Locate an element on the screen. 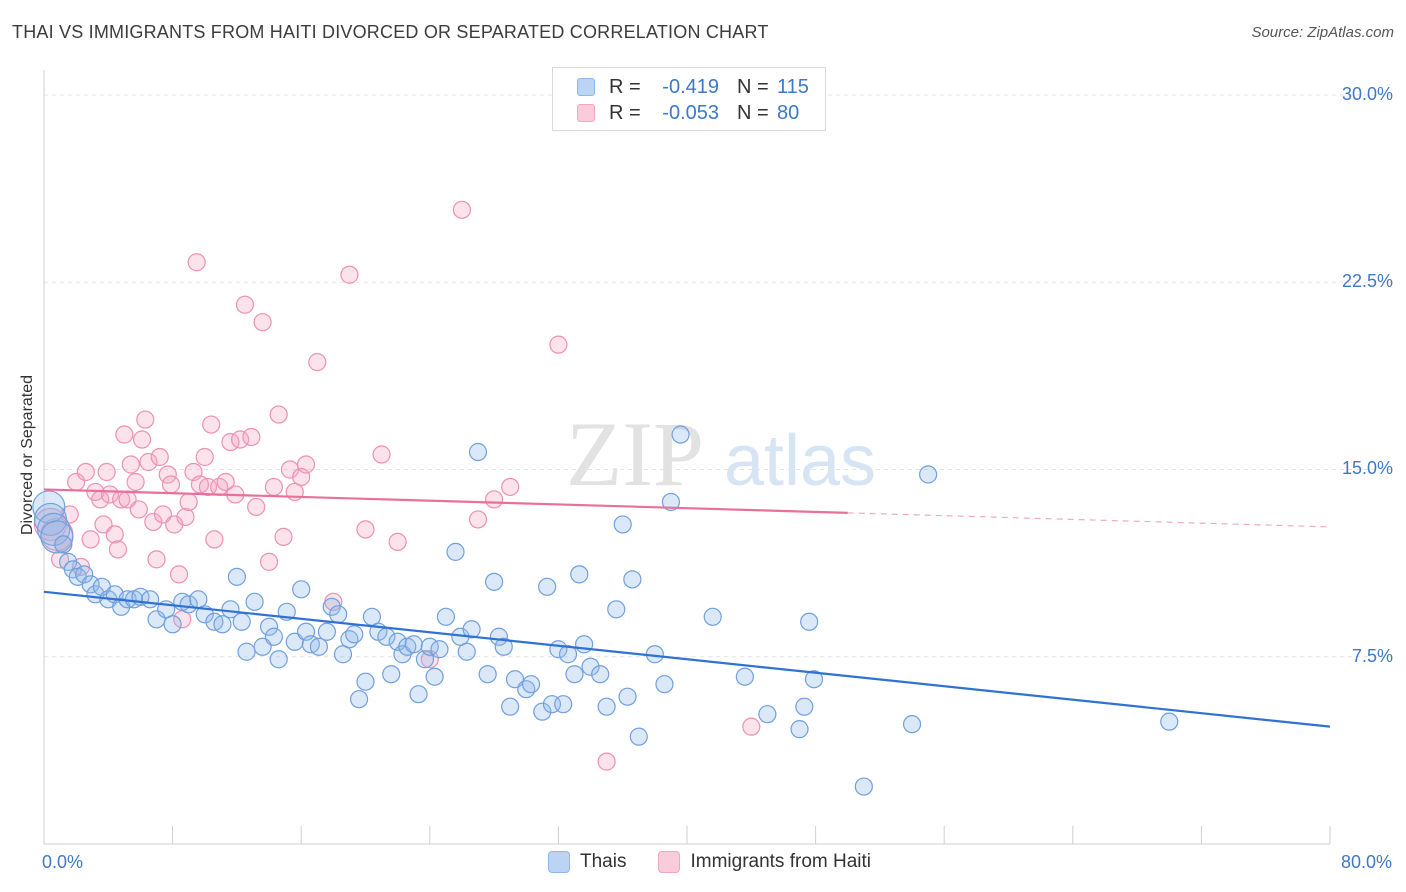  legend-row-haiti: R = -0.053 N = 80 is located at coordinates (688, 113).